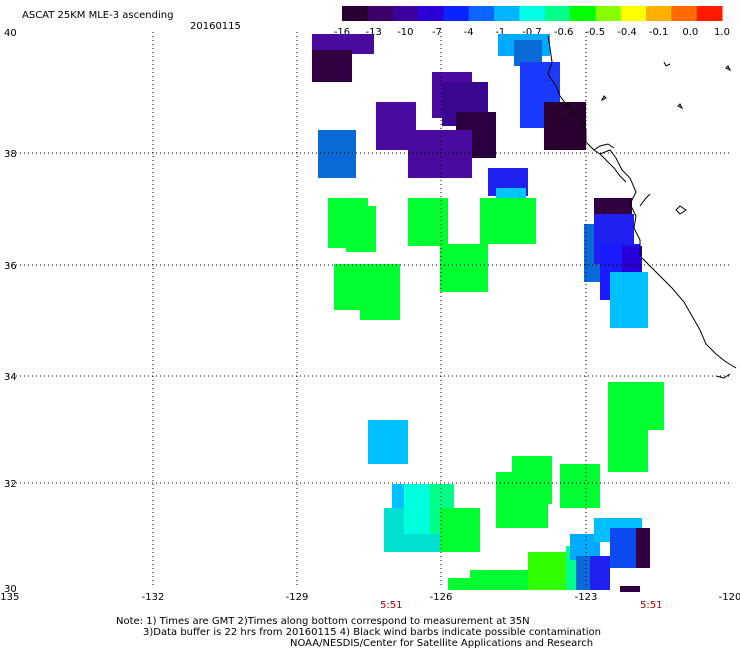  Describe the element at coordinates (690, 32) in the screenshot. I see `color-scale-label: 0.0` at that location.